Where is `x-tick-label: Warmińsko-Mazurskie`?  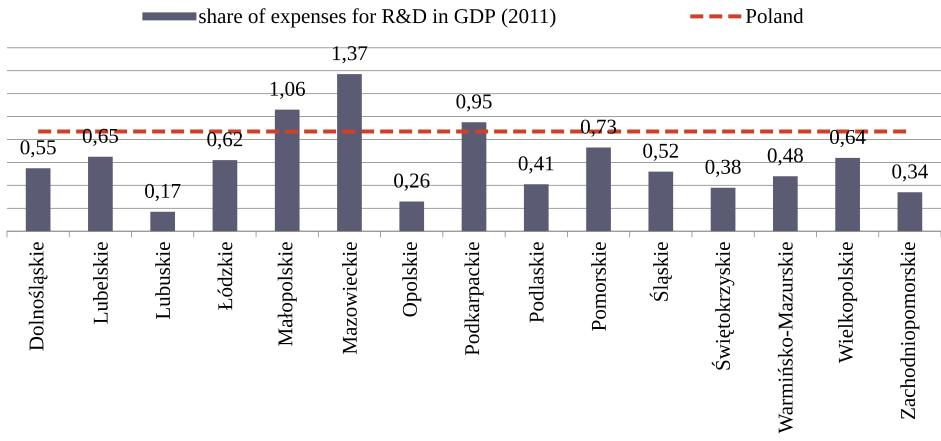 x-tick-label: Warmińsko-Mazurskie is located at coordinates (785, 338).